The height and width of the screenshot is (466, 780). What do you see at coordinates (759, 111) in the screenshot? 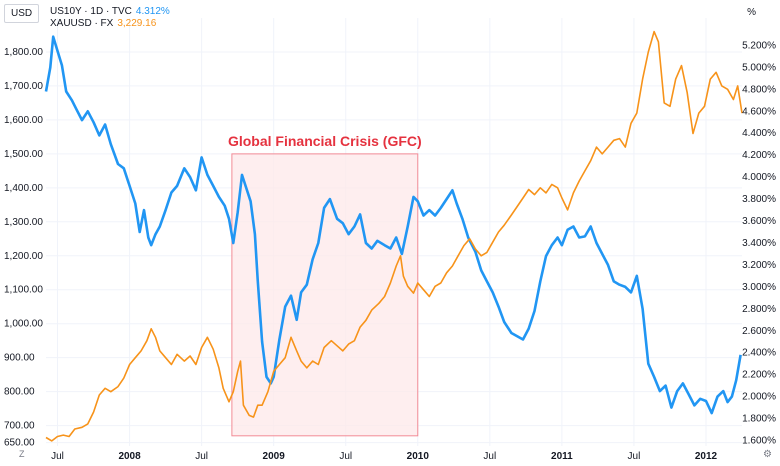
I see `right-tick-label: 4.600%` at bounding box center [759, 111].